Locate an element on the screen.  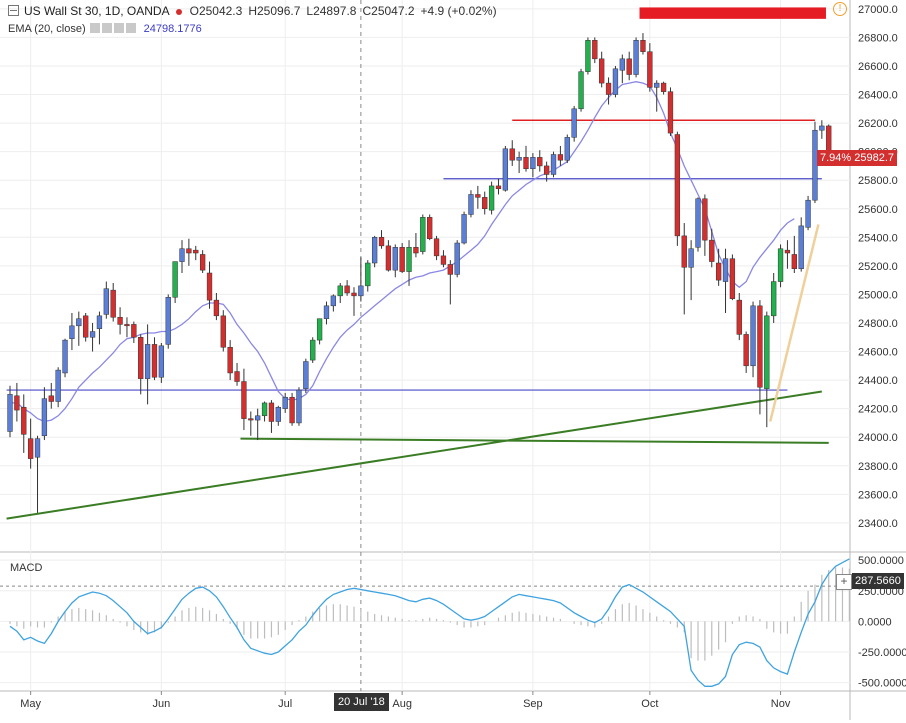
price-change-pct: 7.94% is located at coordinates (836, 158).